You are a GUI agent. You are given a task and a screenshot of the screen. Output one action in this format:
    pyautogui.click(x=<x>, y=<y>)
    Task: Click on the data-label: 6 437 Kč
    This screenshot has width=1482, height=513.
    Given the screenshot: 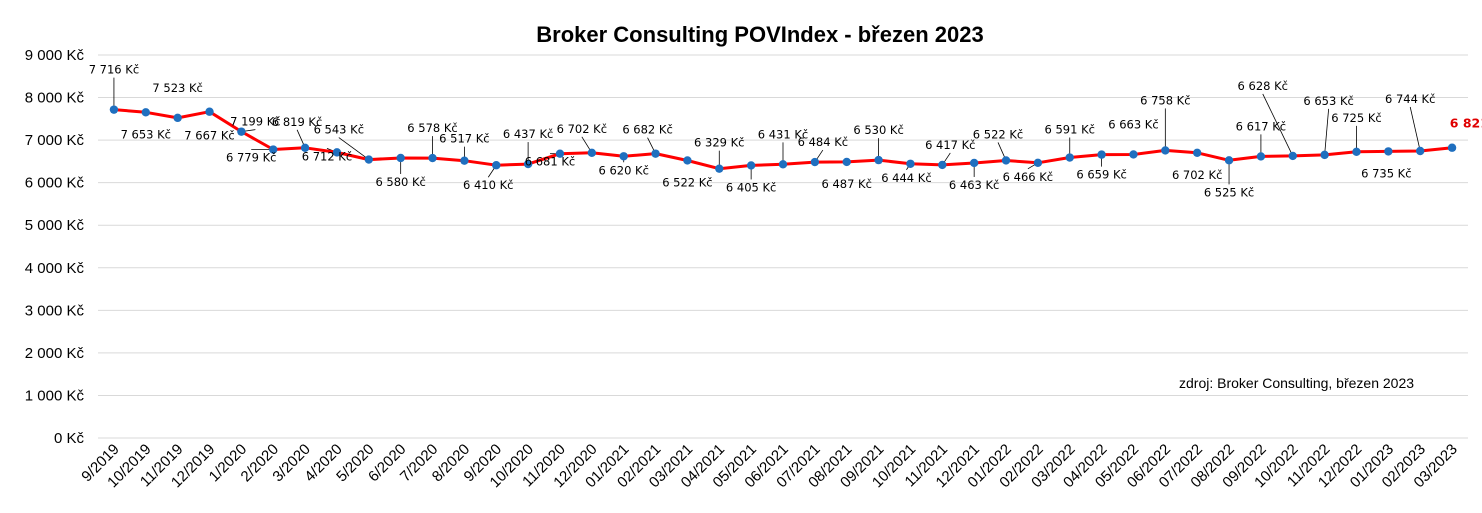 What is the action you would take?
    pyautogui.click(x=528, y=134)
    